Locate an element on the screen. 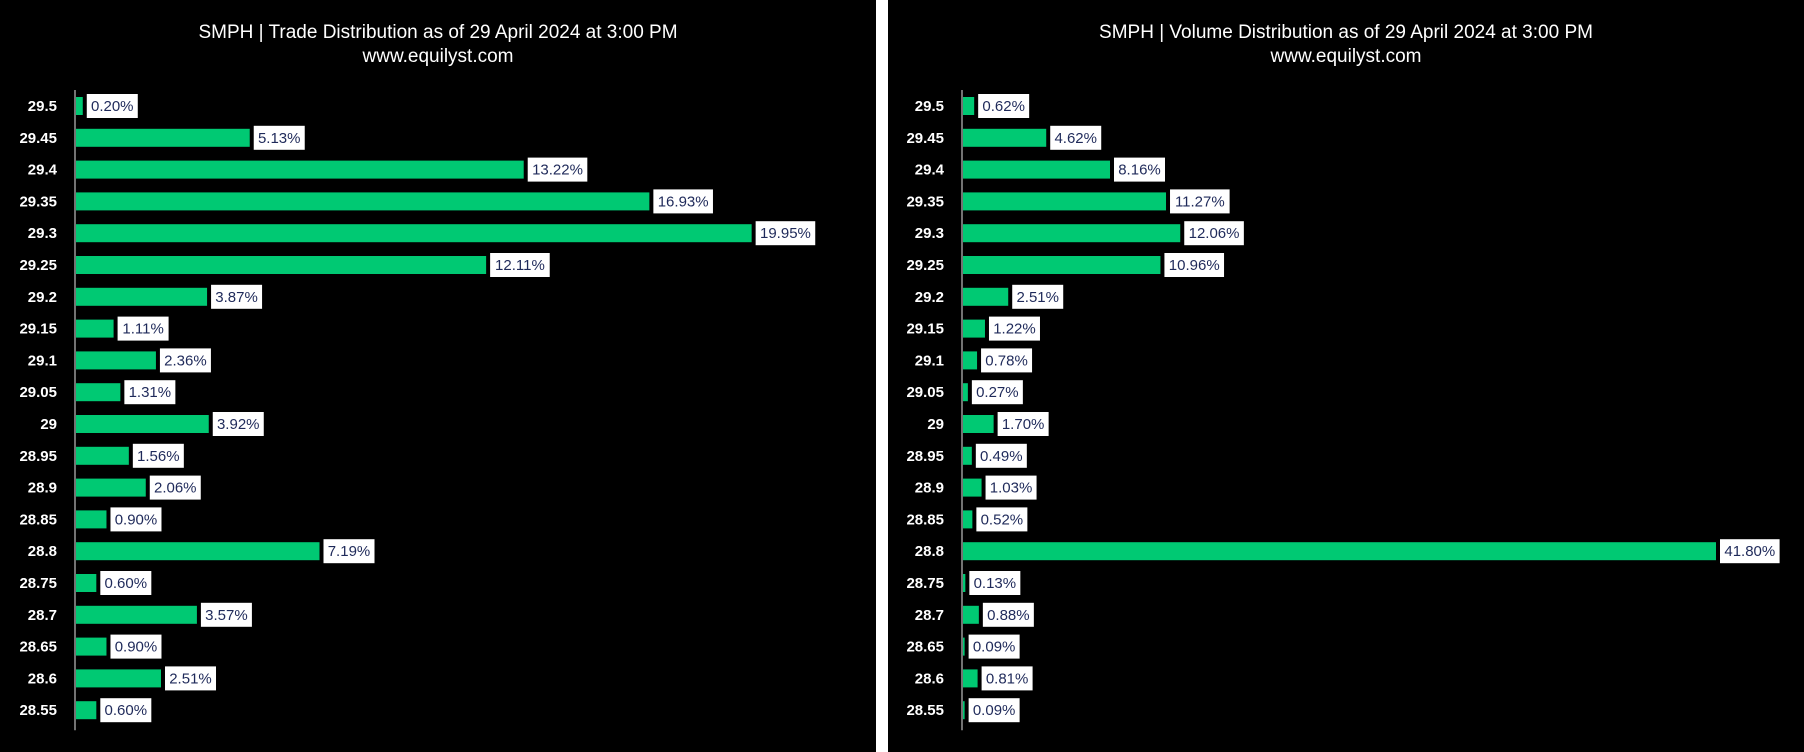 The height and width of the screenshot is (752, 1804). category-label: 28.6 is located at coordinates (42, 678).